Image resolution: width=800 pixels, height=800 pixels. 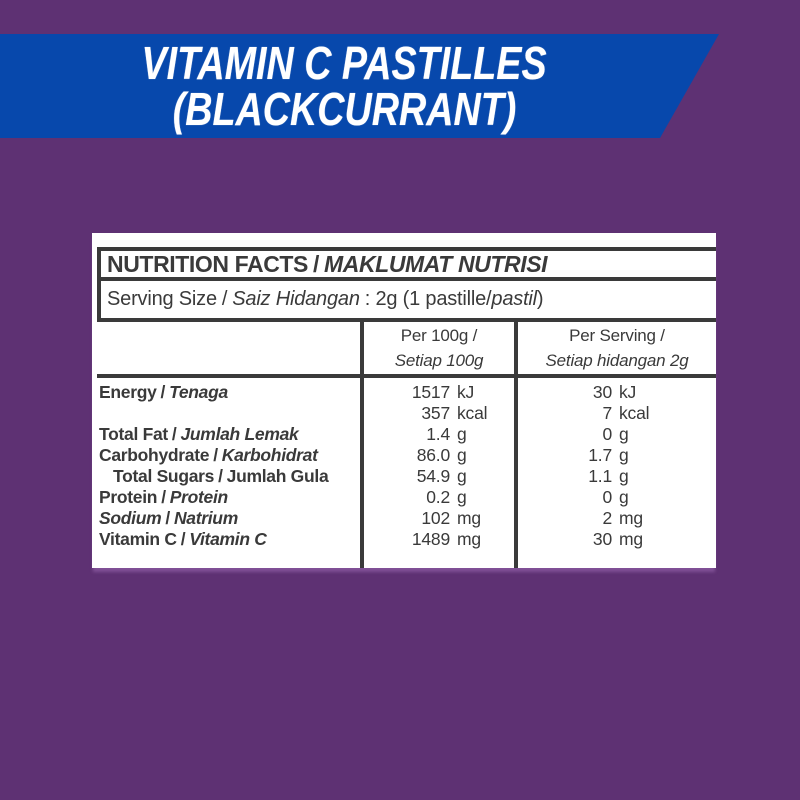 I want to click on value-total-sugars-per-serving: 1.1 g, so click(x=608, y=476).